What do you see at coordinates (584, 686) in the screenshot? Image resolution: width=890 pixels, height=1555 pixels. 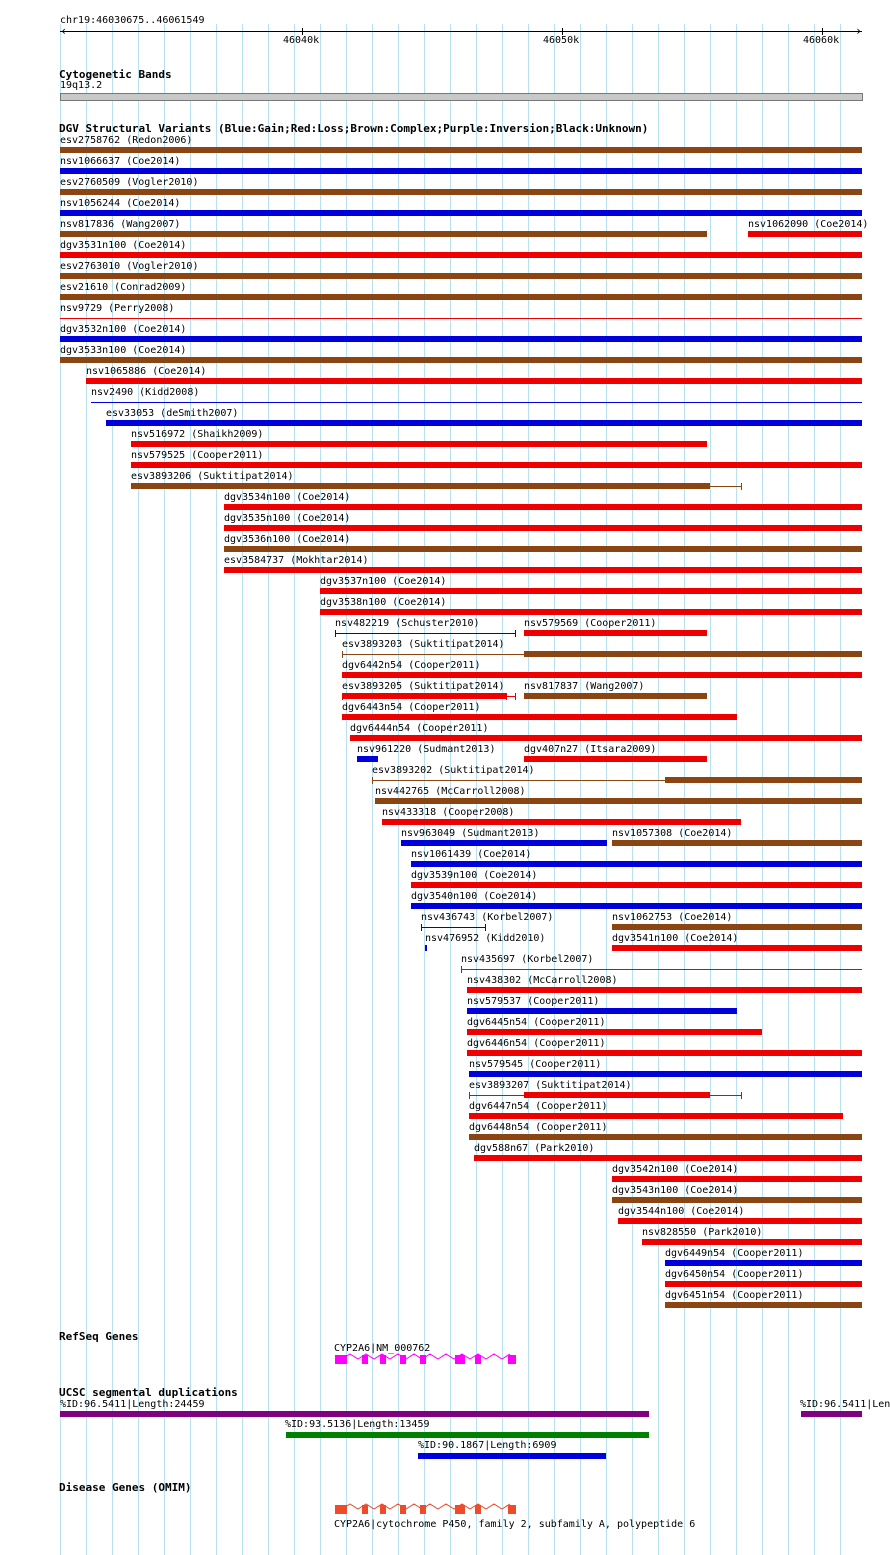 I see `variant-label: nsv817837 (Wang2007)` at bounding box center [584, 686].